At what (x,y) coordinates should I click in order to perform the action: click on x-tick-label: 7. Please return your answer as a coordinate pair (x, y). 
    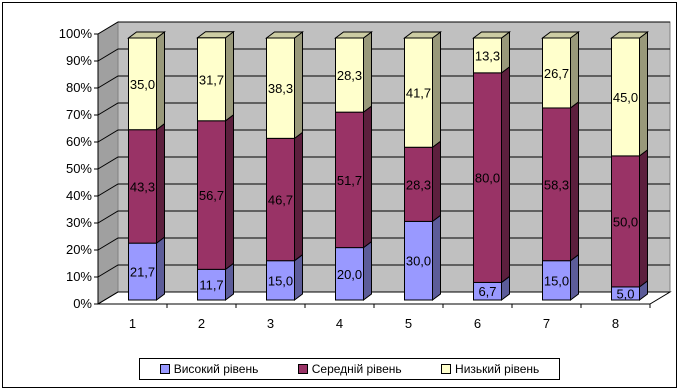
    Looking at the image, I should click on (546, 323).